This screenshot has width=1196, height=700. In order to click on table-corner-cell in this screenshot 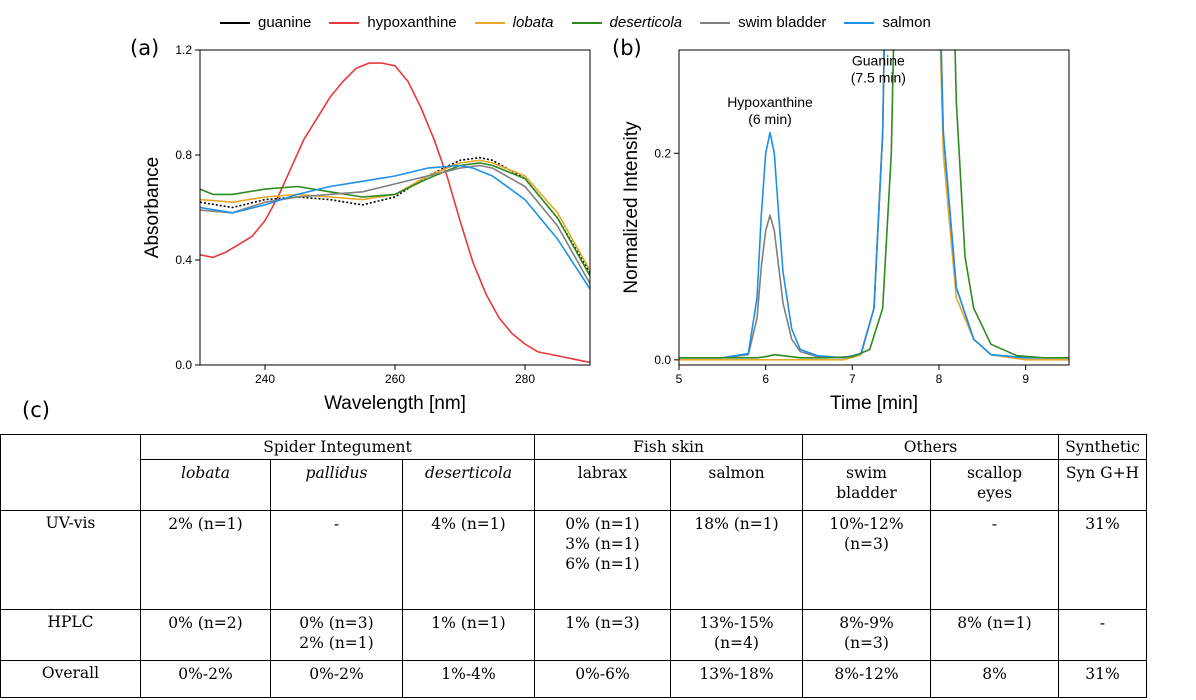, I will do `click(70, 472)`.